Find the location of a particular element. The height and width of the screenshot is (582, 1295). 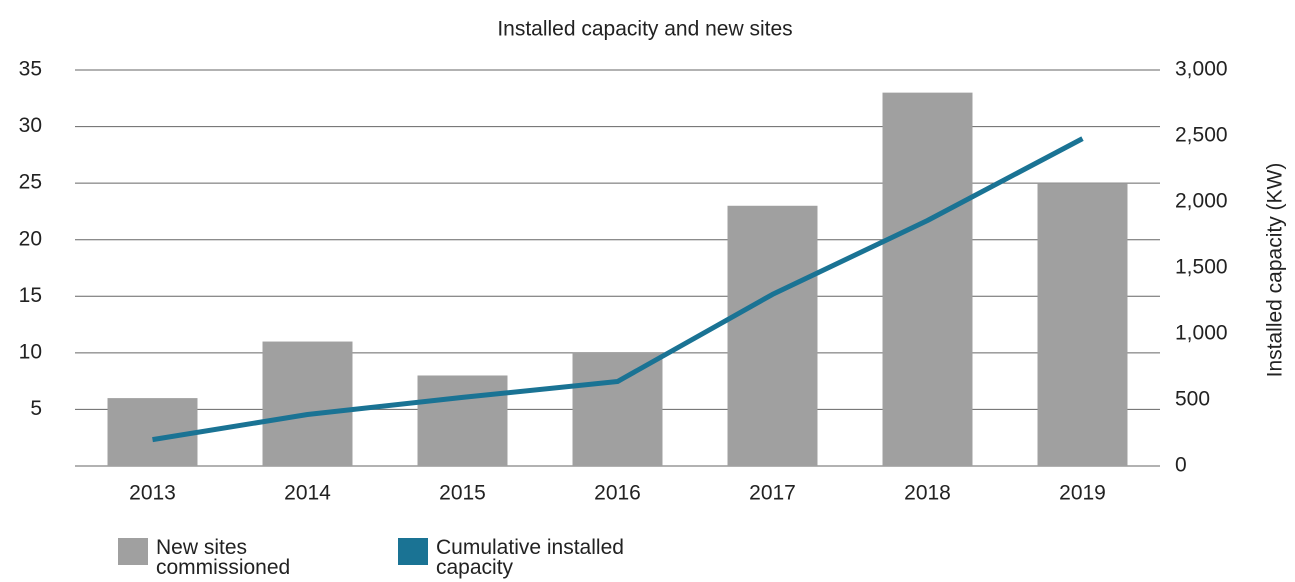

x-tick-label: 2015 is located at coordinates (462, 493).